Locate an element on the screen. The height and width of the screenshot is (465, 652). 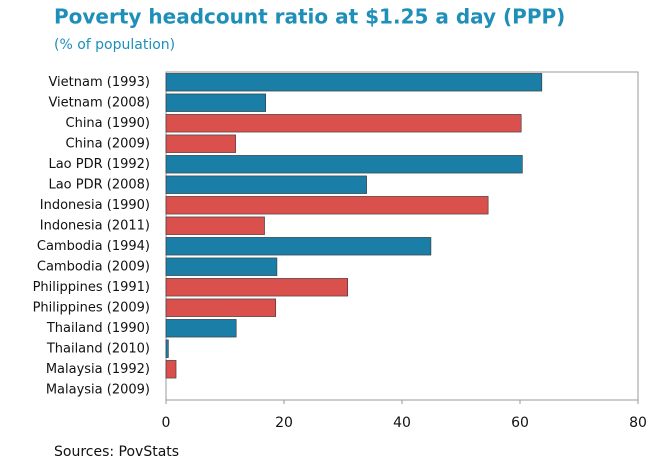
y-tick-label: Thailand (2010) is located at coordinates (98, 348).